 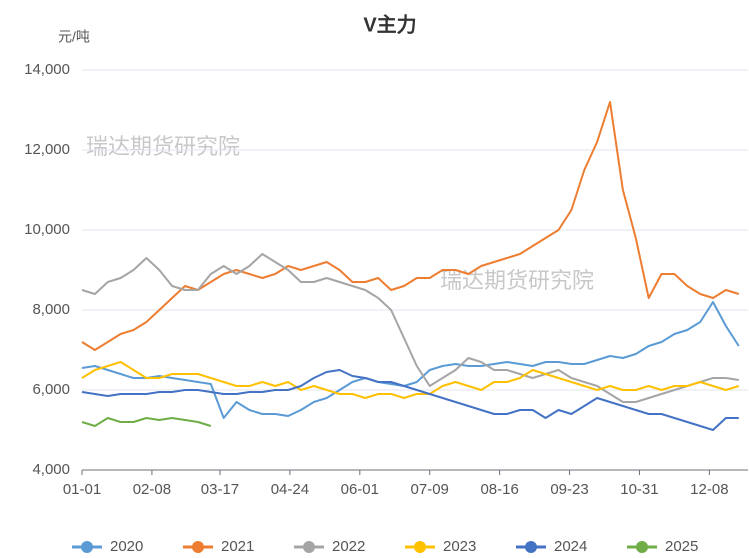 I want to click on chart-title: V主力, so click(x=389, y=24).